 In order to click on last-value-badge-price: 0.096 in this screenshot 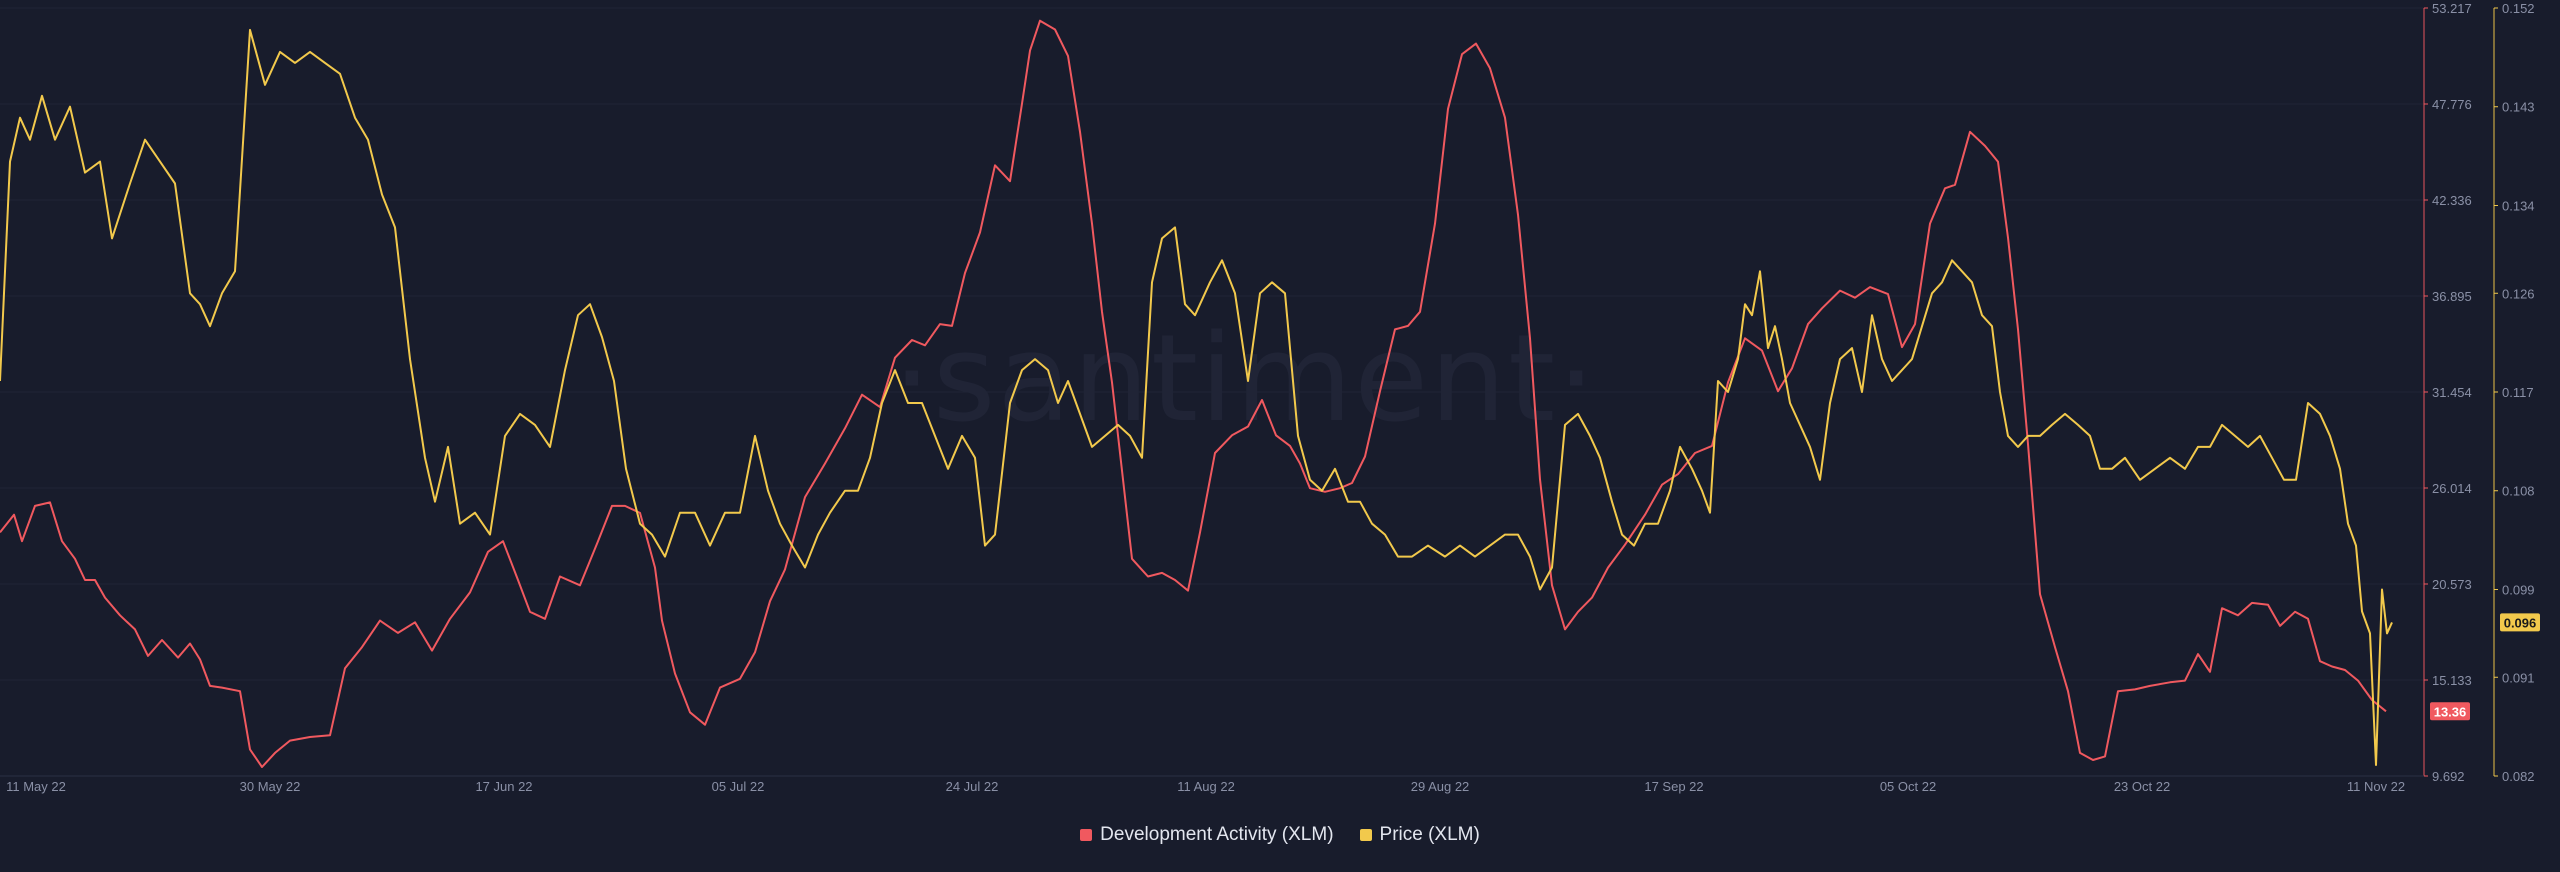, I will do `click(2520, 622)`.